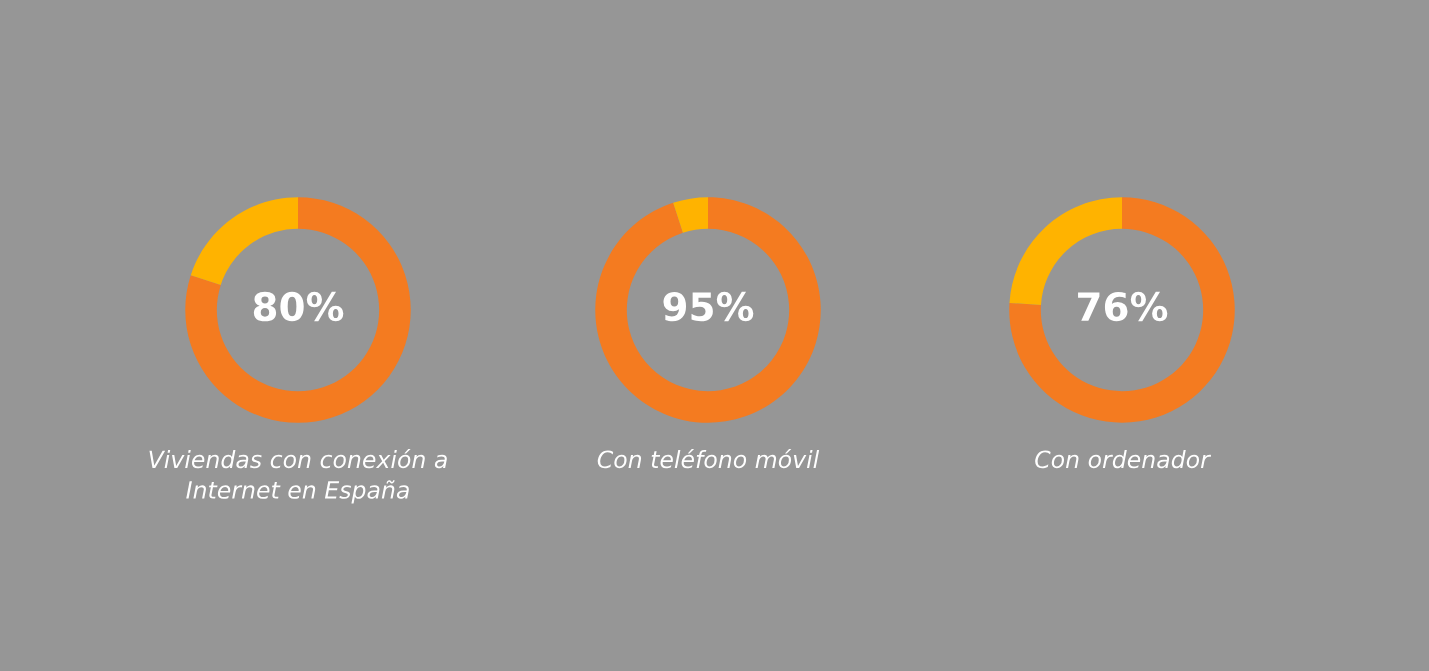  I want to click on text: 76%, so click(1123, 306).